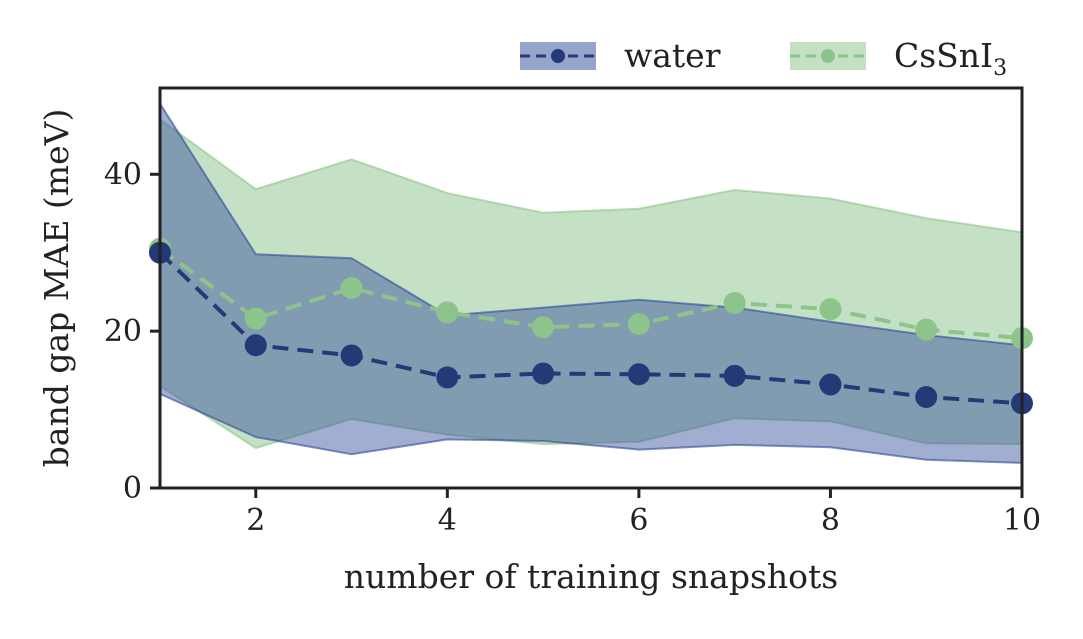 The image size is (1083, 639). I want to click on y-axis-label: band gap MAE (meV), so click(56, 288).